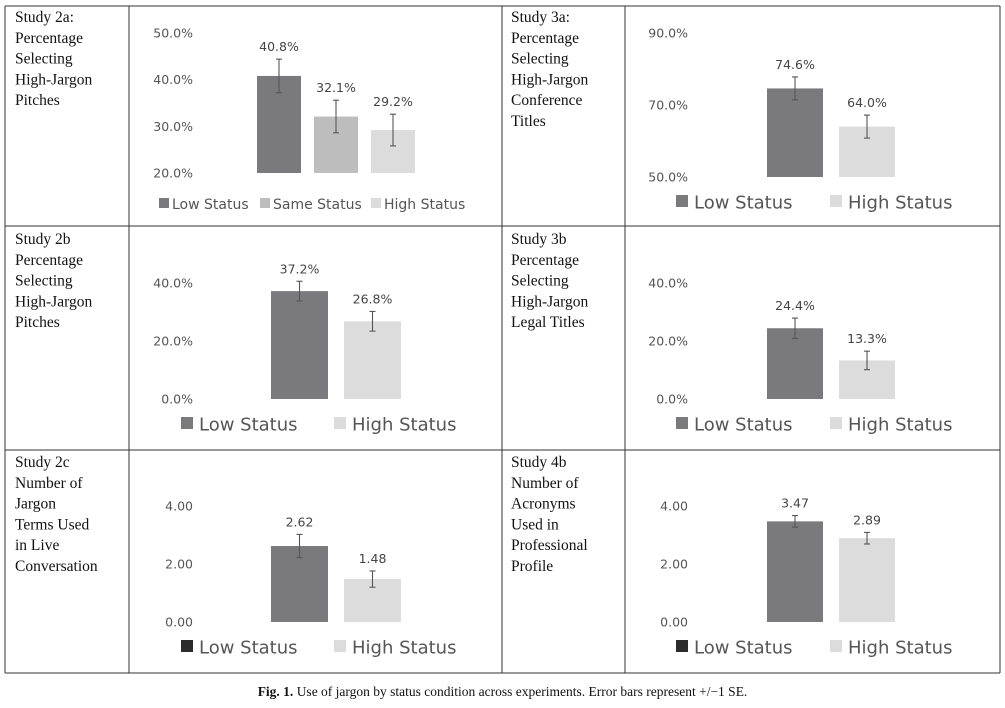 This screenshot has height=708, width=1005. Describe the element at coordinates (547, 100) in the screenshot. I see `study-3a-row-label-line: Conference` at that location.